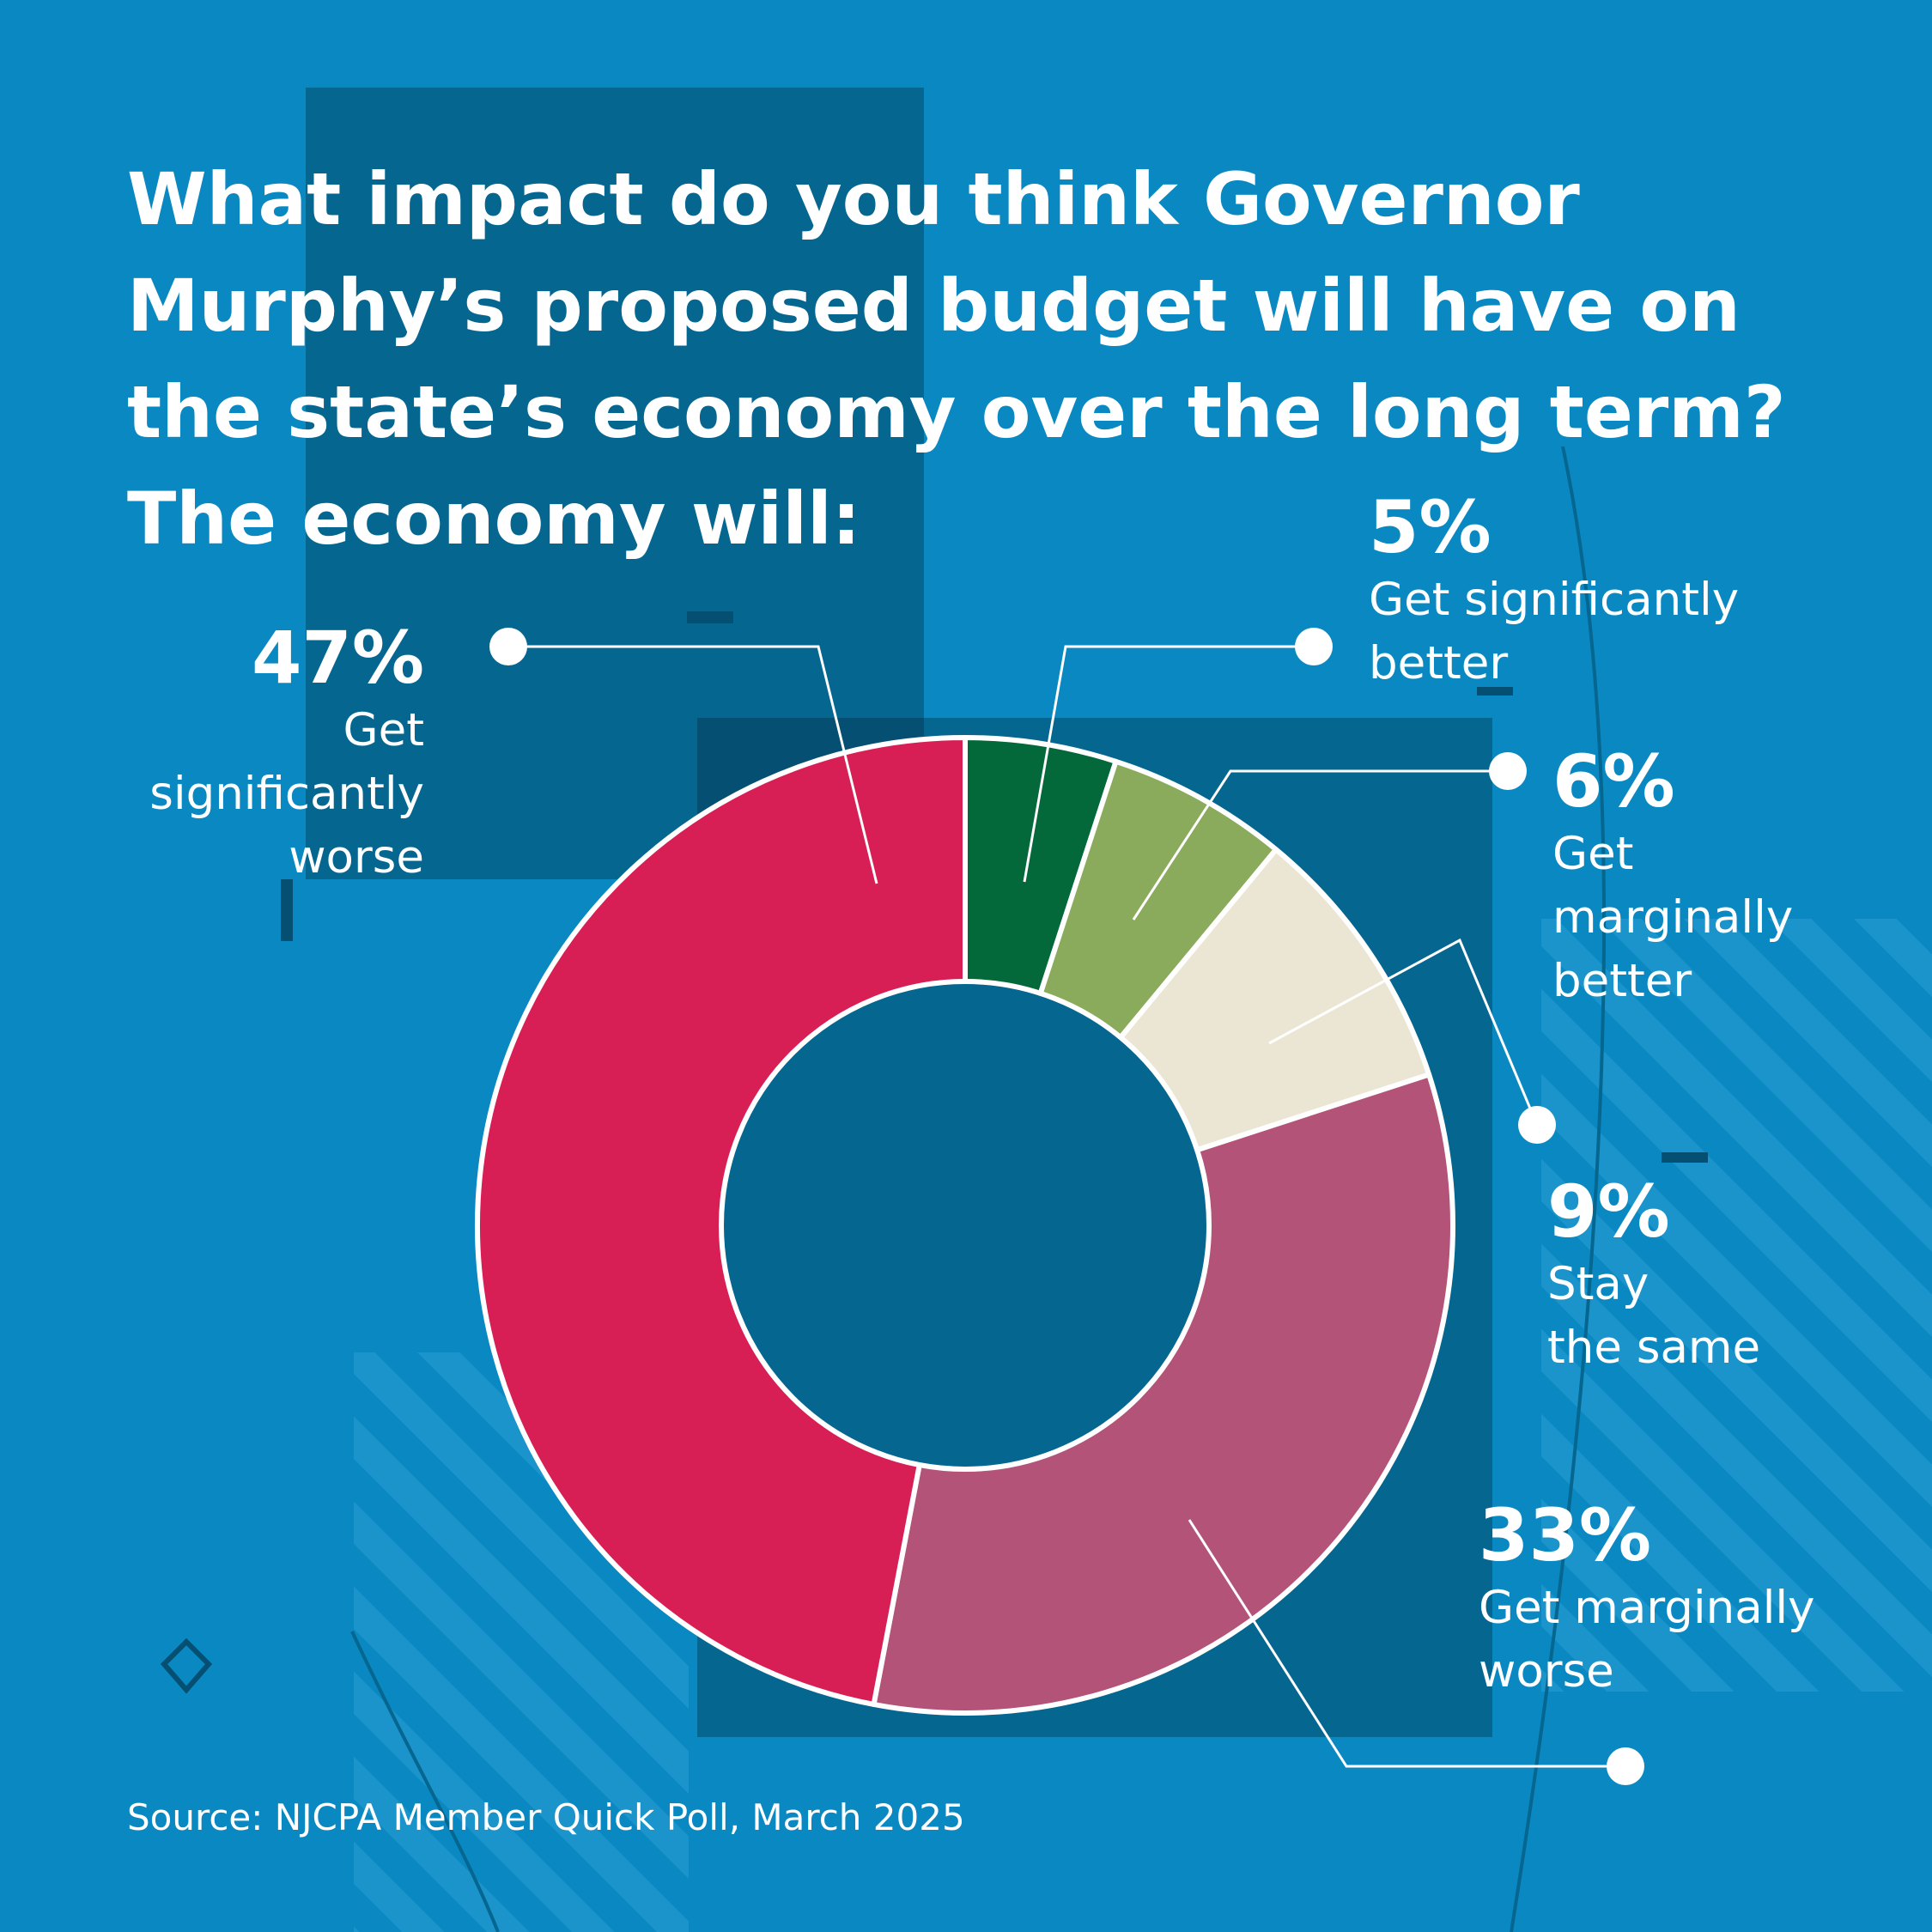 This screenshot has height=1932, width=1932. Describe the element at coordinates (1625, 1766) in the screenshot. I see `leader-dot-marginally-worse` at that location.